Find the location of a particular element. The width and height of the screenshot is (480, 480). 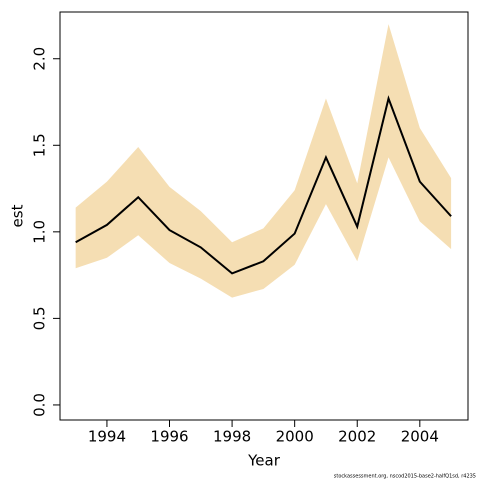

y-tick-label: 0.5 is located at coordinates (40, 318).